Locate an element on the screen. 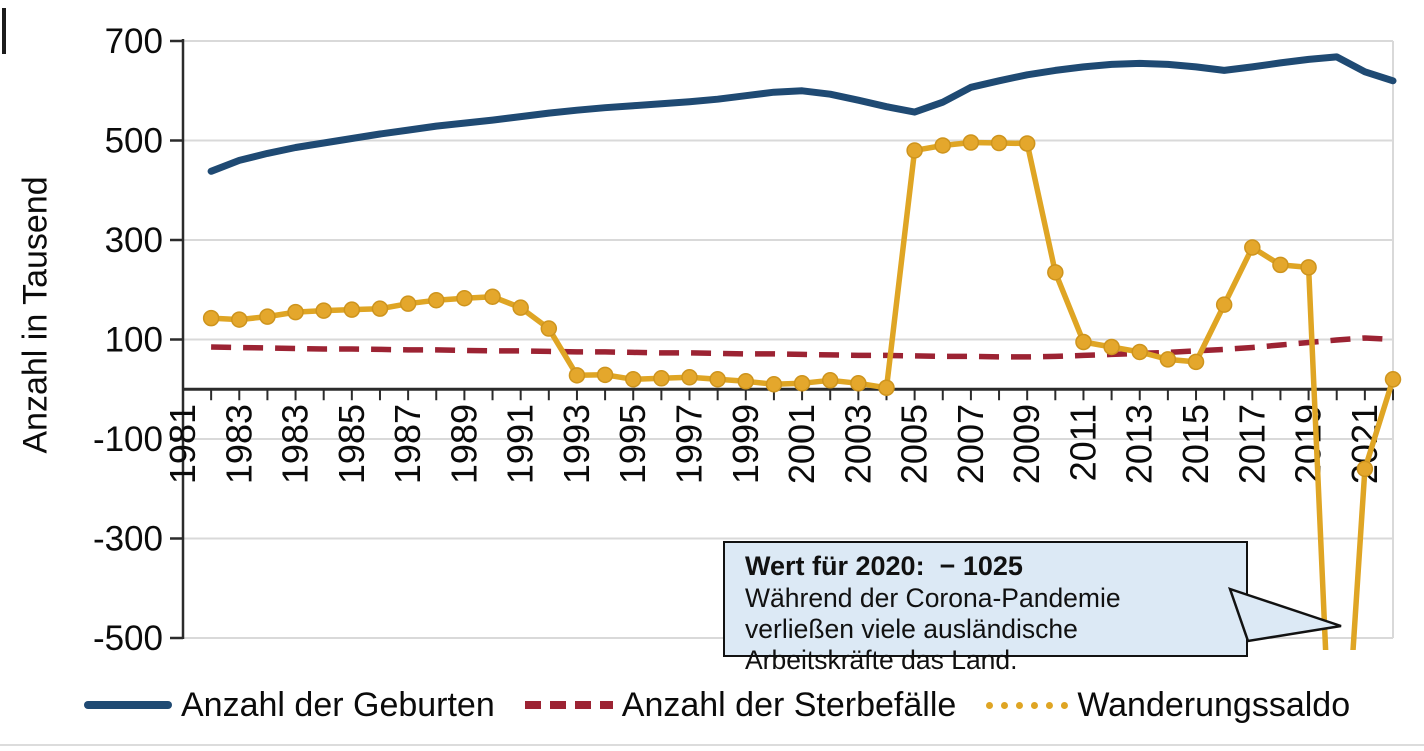 This screenshot has width=1424, height=751. x-tick-label: 1995 is located at coordinates (632, 444).